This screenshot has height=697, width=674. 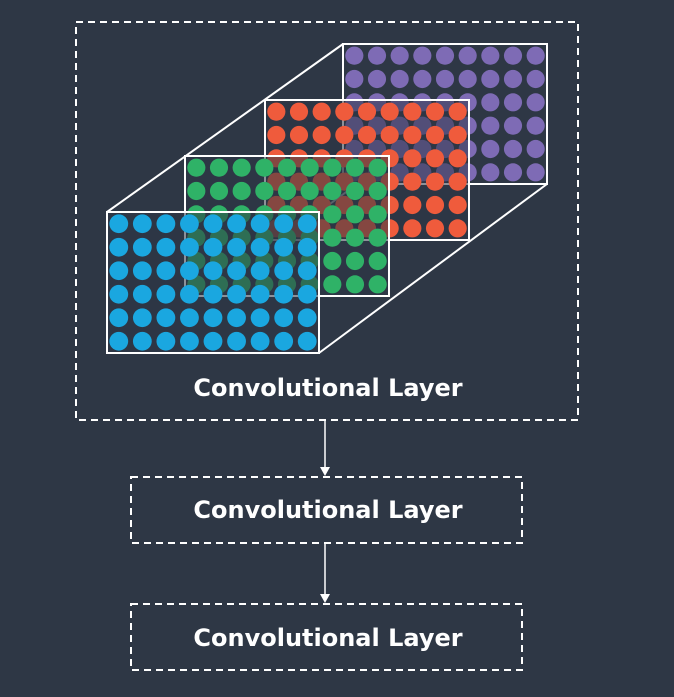 I want to click on arrow-2-head, so click(x=325, y=598).